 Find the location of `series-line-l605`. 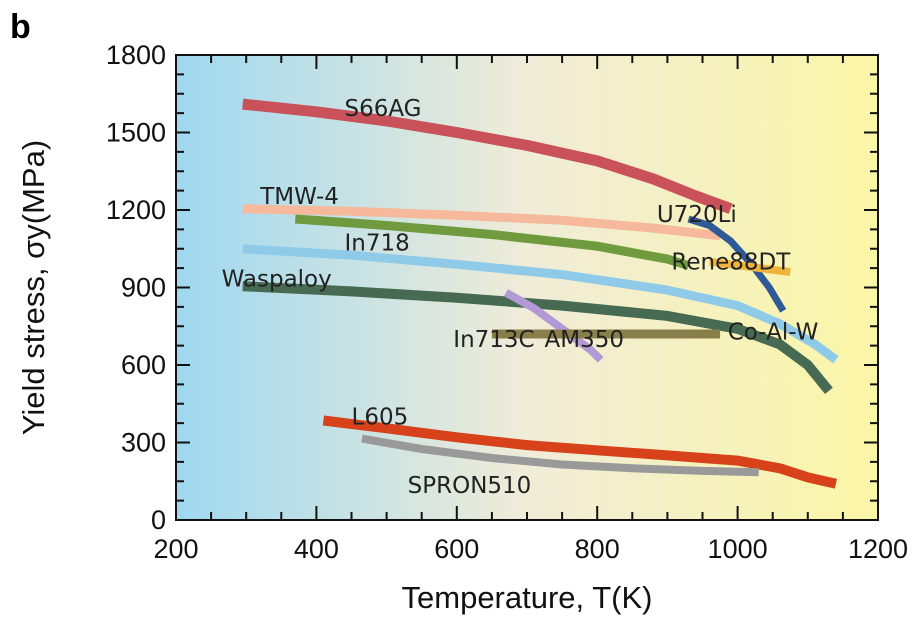

series-line-l605 is located at coordinates (580, 452).